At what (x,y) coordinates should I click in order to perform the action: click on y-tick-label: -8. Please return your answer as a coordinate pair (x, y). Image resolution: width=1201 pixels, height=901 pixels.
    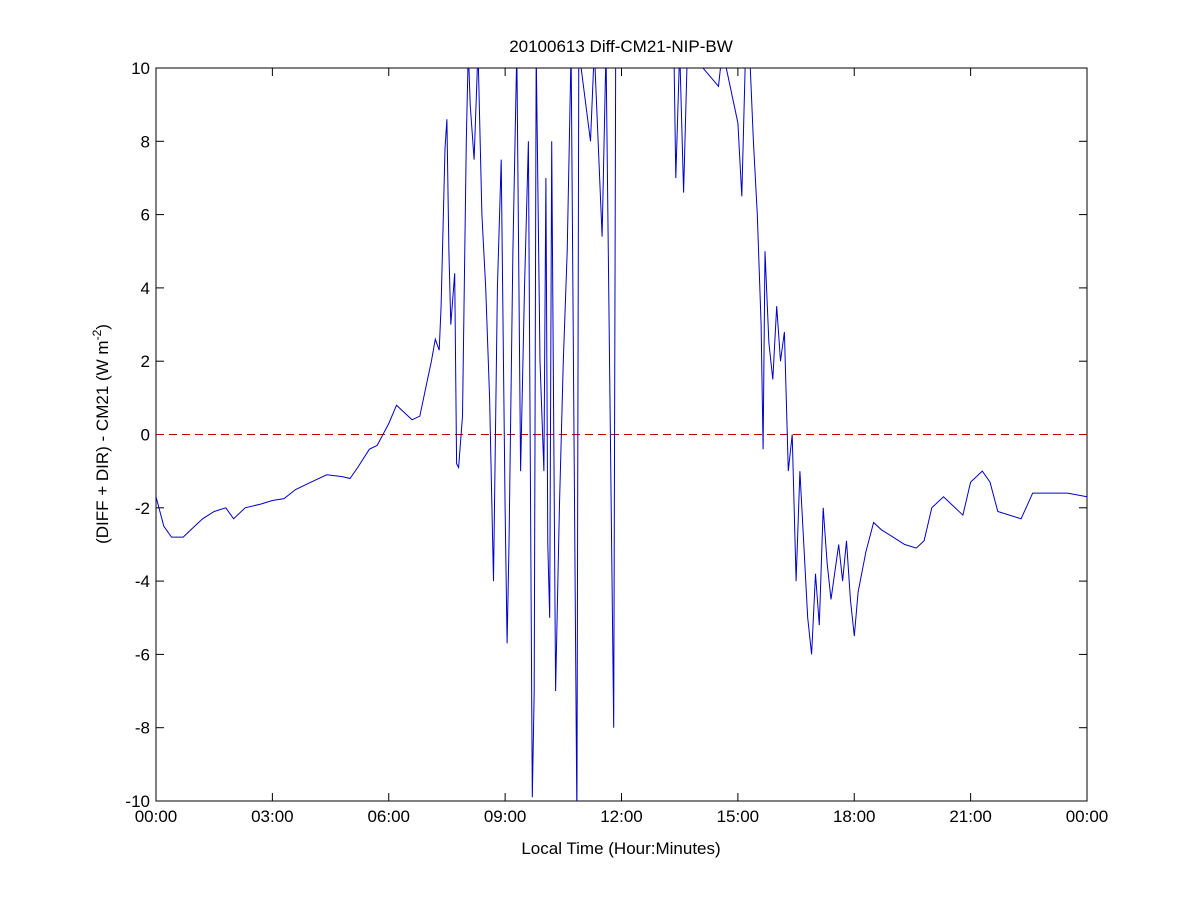
    Looking at the image, I should click on (142, 728).